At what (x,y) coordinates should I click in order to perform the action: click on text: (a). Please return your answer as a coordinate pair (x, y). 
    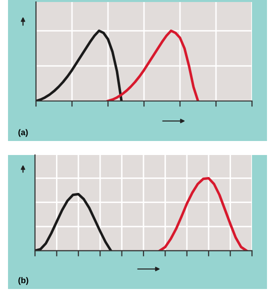
    Looking at the image, I should click on (23, 133).